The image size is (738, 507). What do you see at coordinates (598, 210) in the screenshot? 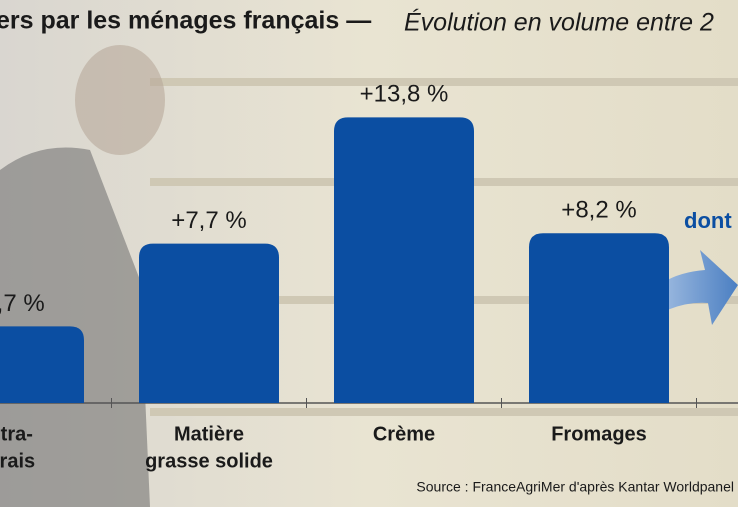
I see `value-label: +8,2 %` at bounding box center [598, 210].